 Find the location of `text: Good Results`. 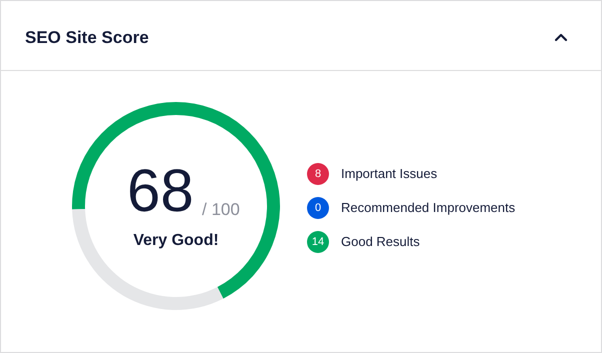

text: Good Results is located at coordinates (380, 241).